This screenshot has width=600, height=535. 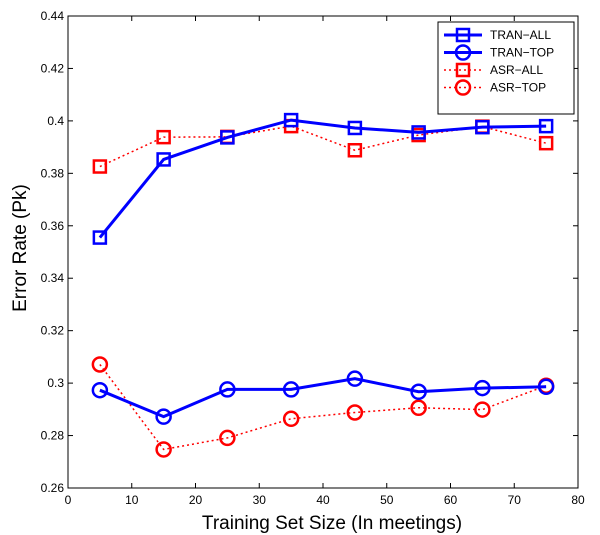 What do you see at coordinates (516, 70) in the screenshot?
I see `legend-label-asr-all: ASR−ALL` at bounding box center [516, 70].